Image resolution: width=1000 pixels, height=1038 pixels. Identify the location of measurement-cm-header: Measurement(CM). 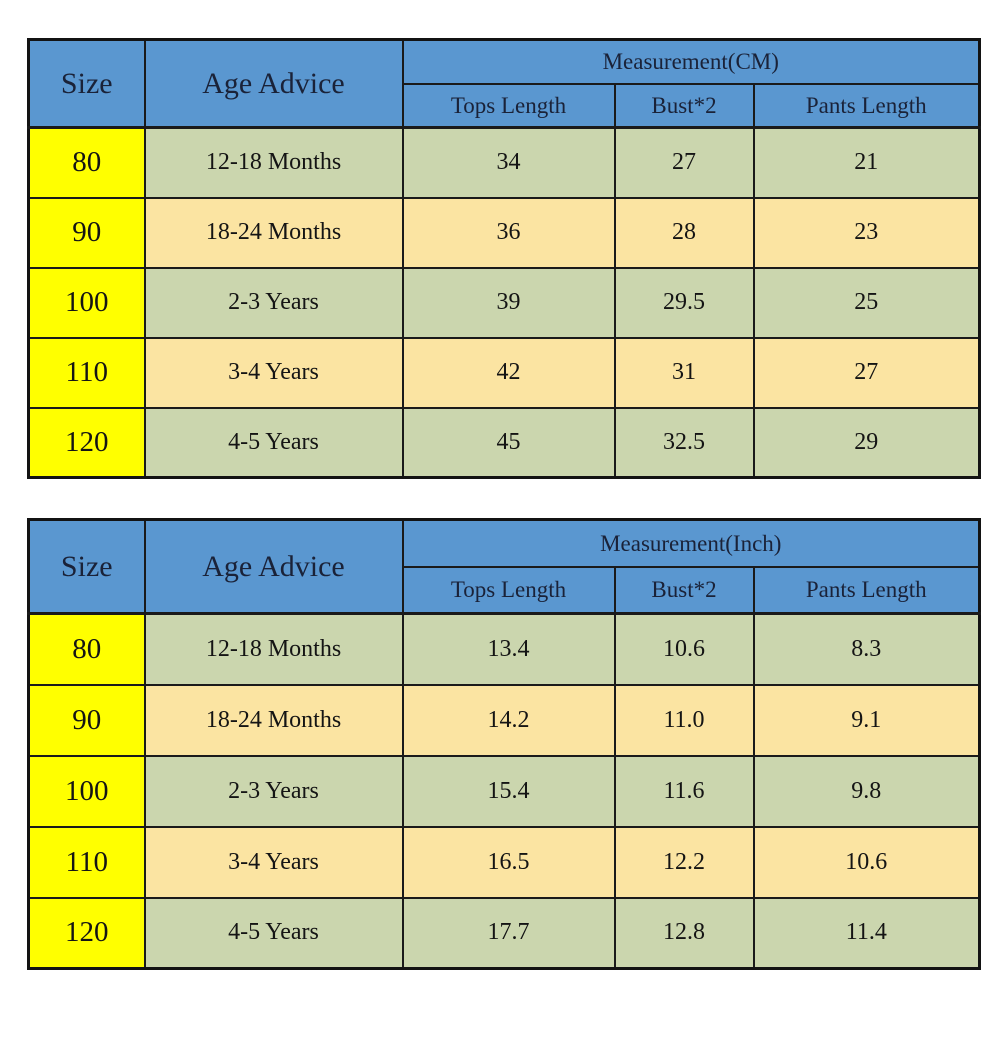
(691, 61).